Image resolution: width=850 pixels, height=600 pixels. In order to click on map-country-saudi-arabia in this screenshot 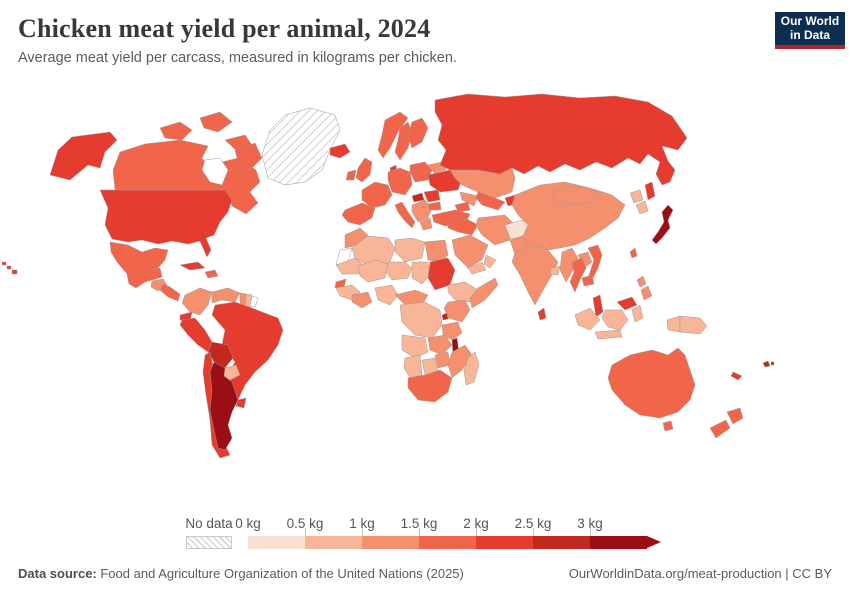, I will do `click(470, 251)`.